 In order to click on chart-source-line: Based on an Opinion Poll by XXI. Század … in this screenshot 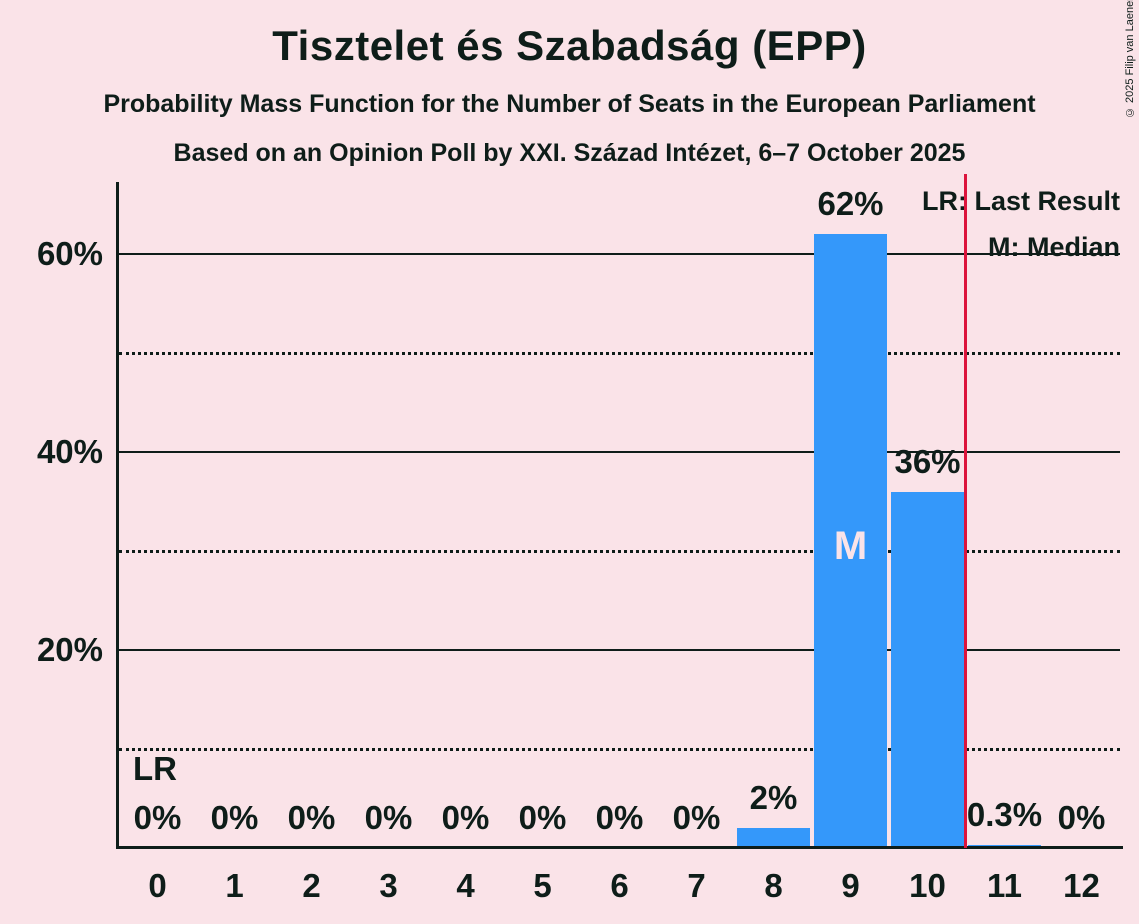, I will do `click(569, 153)`.